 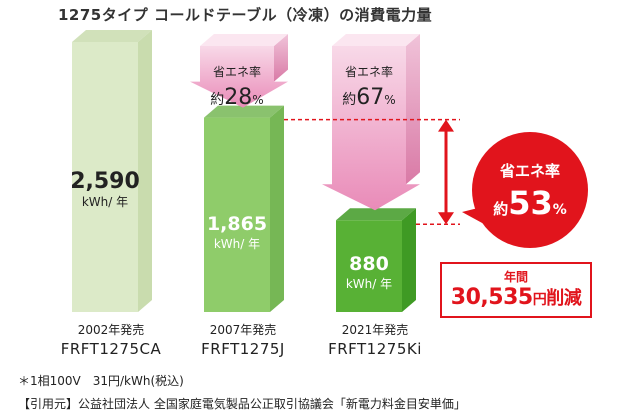 I want to click on arrow-rate-value: 約67%, so click(x=368, y=97).